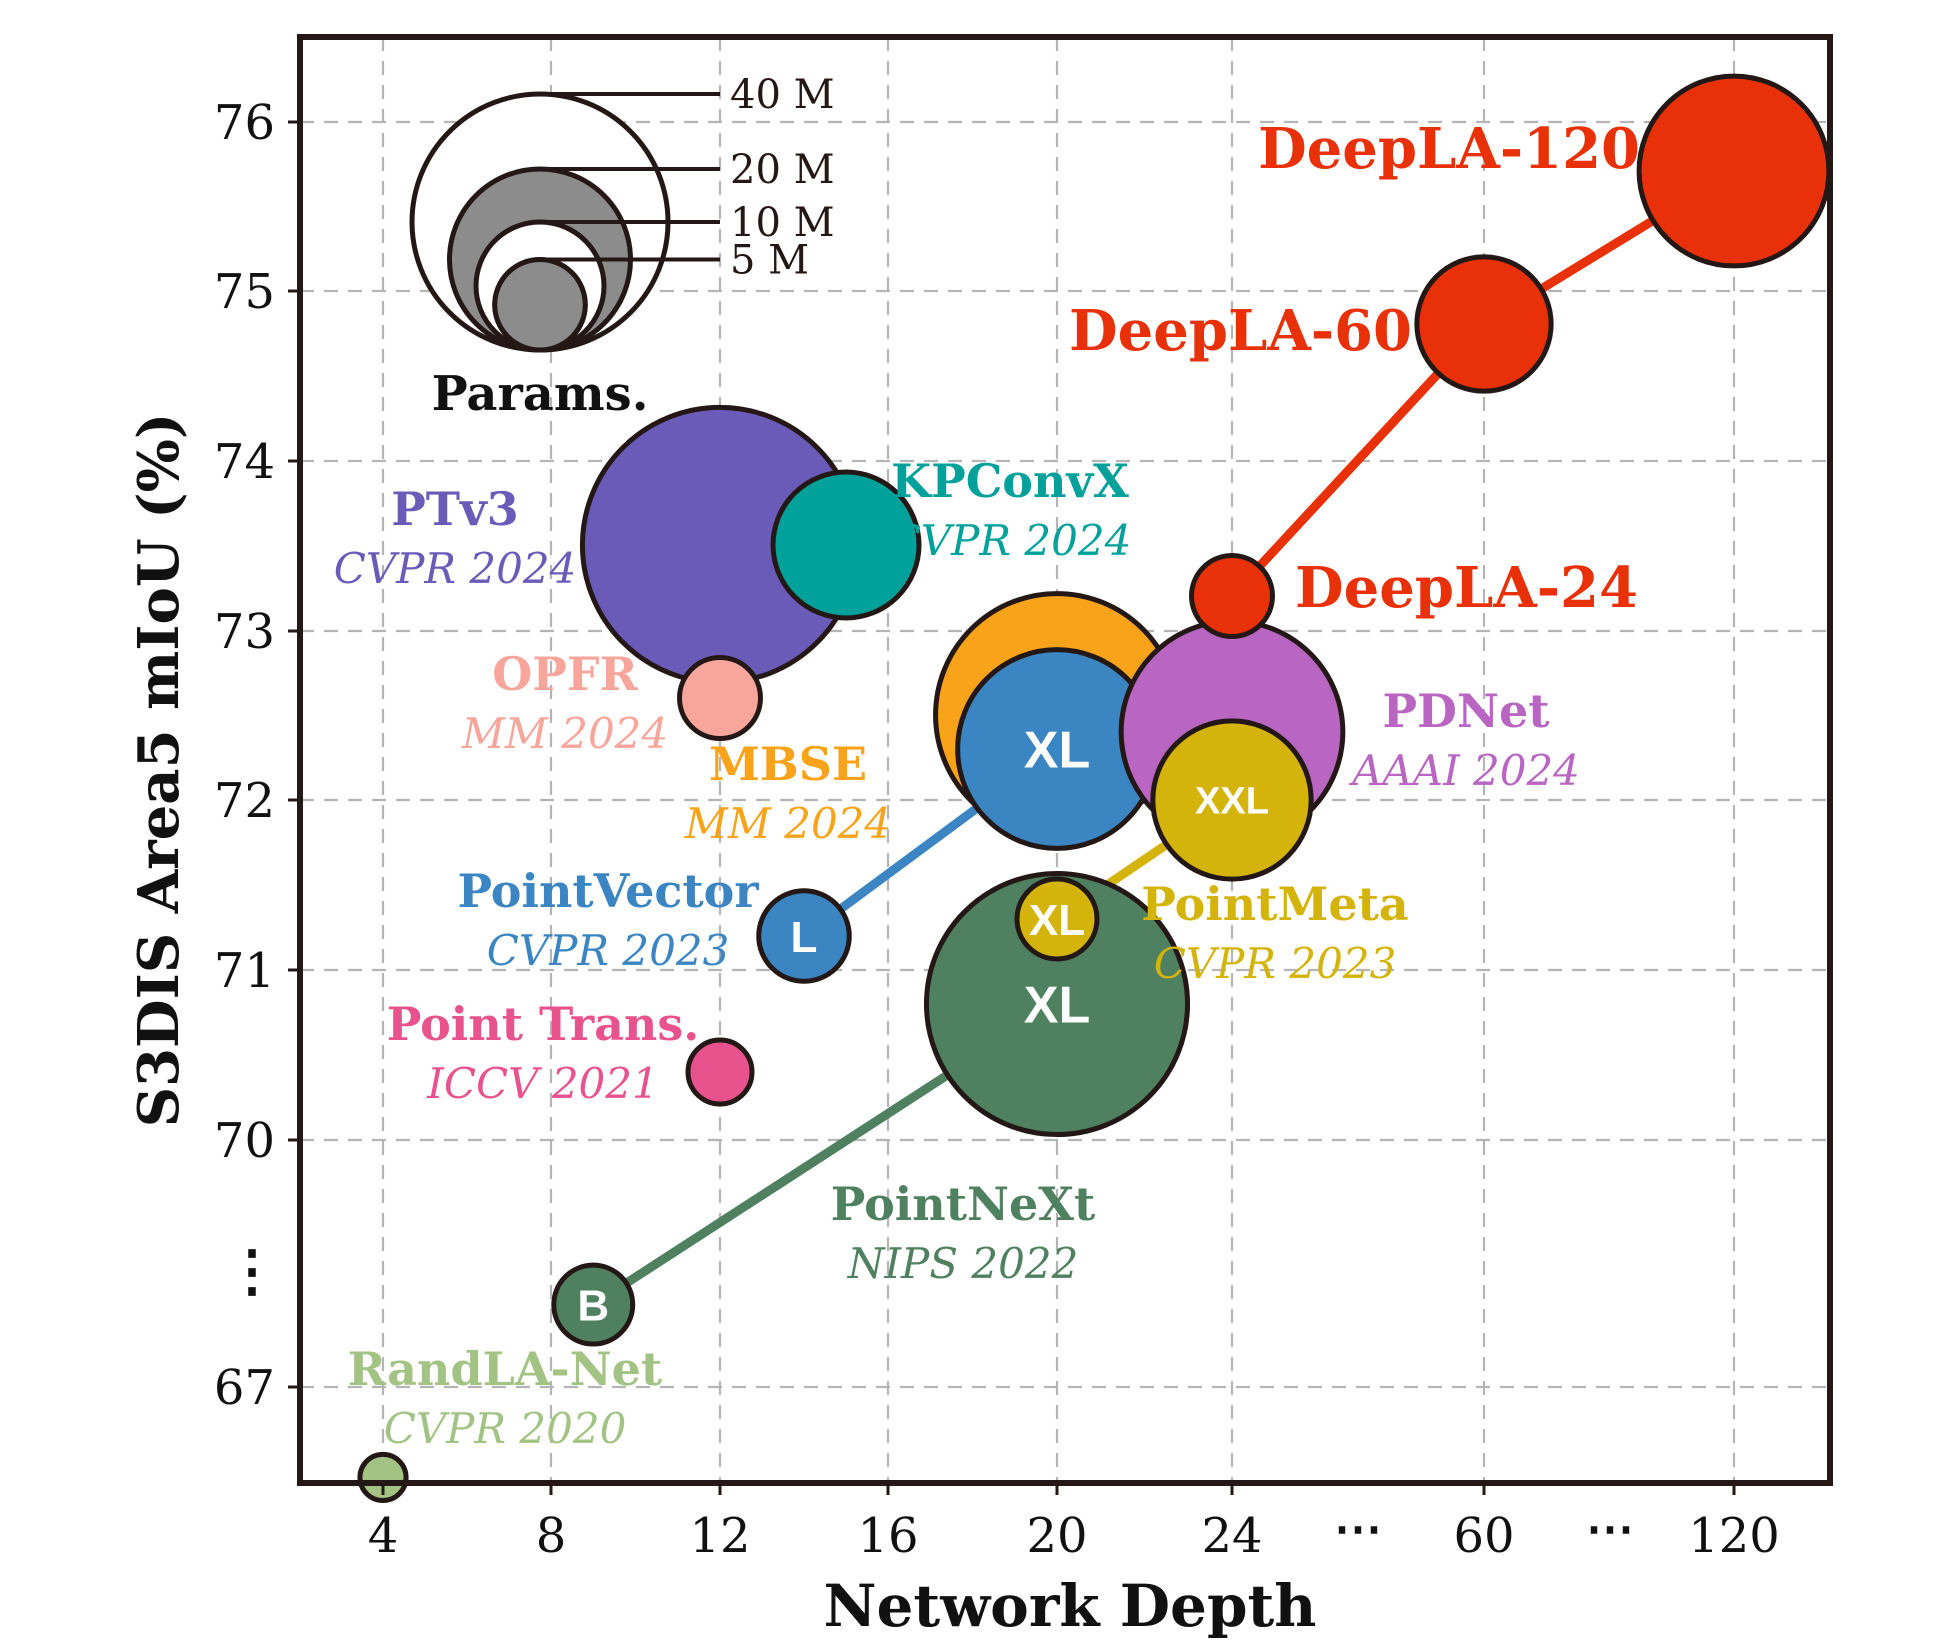  I want to click on bubble-label-pointvector-l: L, so click(804, 937).